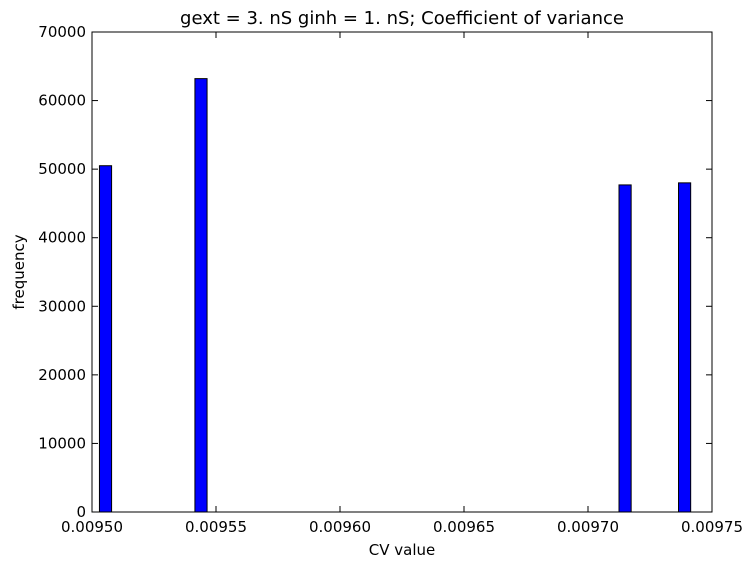 Image resolution: width=754 pixels, height=570 pixels. I want to click on x-tick-label: 0.00965, so click(464, 527).